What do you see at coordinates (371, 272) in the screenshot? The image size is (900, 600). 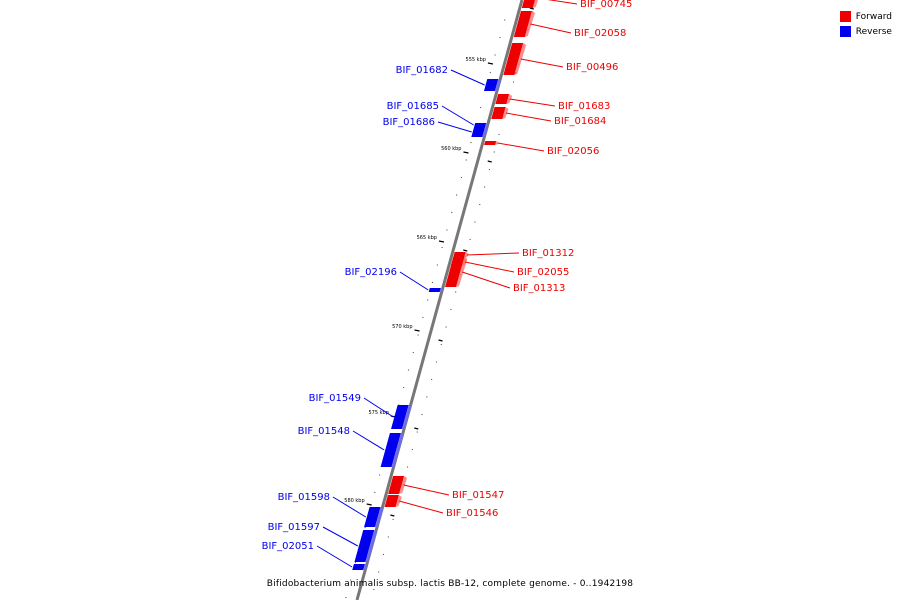 I see `gene-label: BIF_02196` at bounding box center [371, 272].